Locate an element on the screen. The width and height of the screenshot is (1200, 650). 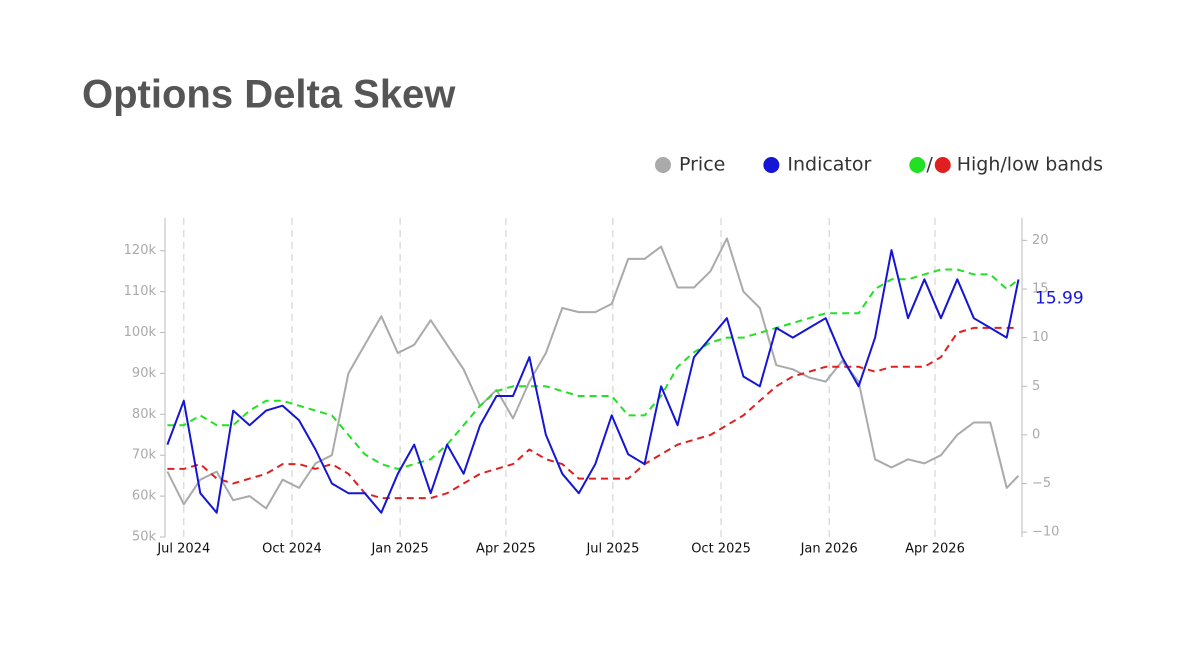
y-tick-label: 60k is located at coordinates (144, 496).